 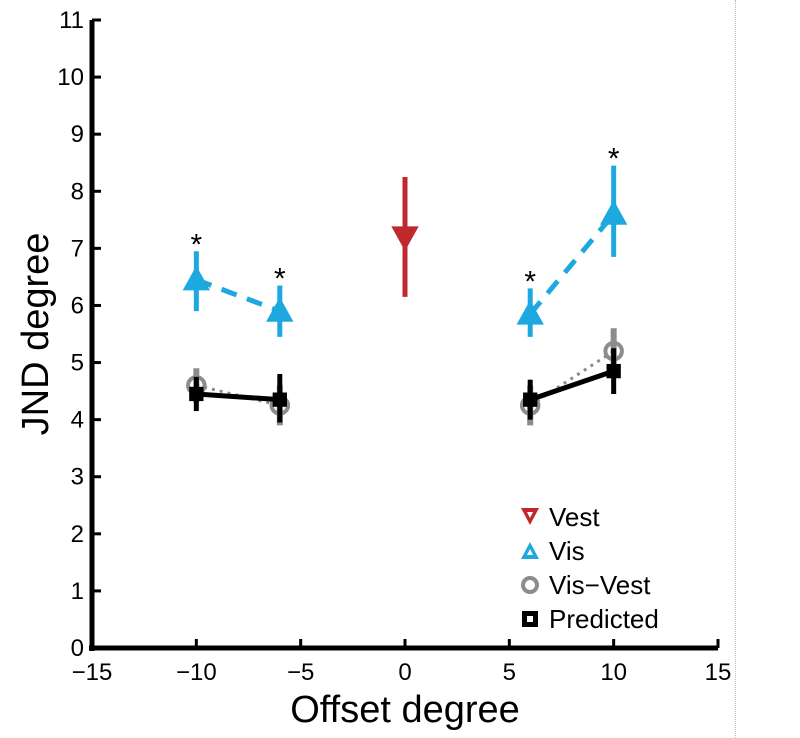 I want to click on legend-item: Vis−Vest, so click(x=586, y=585).